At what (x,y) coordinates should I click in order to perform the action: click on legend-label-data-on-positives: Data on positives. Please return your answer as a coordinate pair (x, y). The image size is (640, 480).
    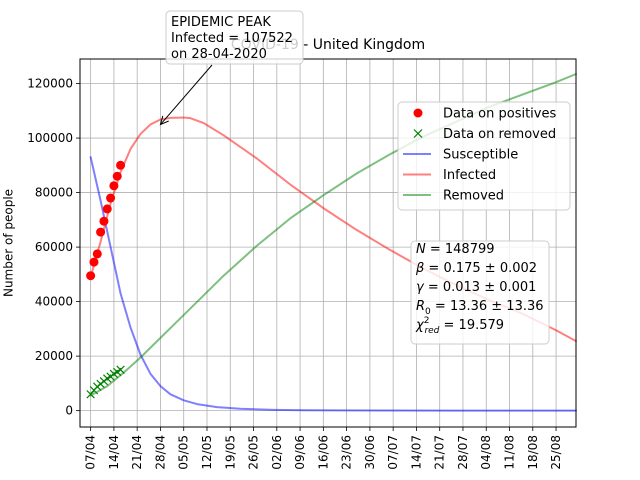
    Looking at the image, I should click on (499, 114).